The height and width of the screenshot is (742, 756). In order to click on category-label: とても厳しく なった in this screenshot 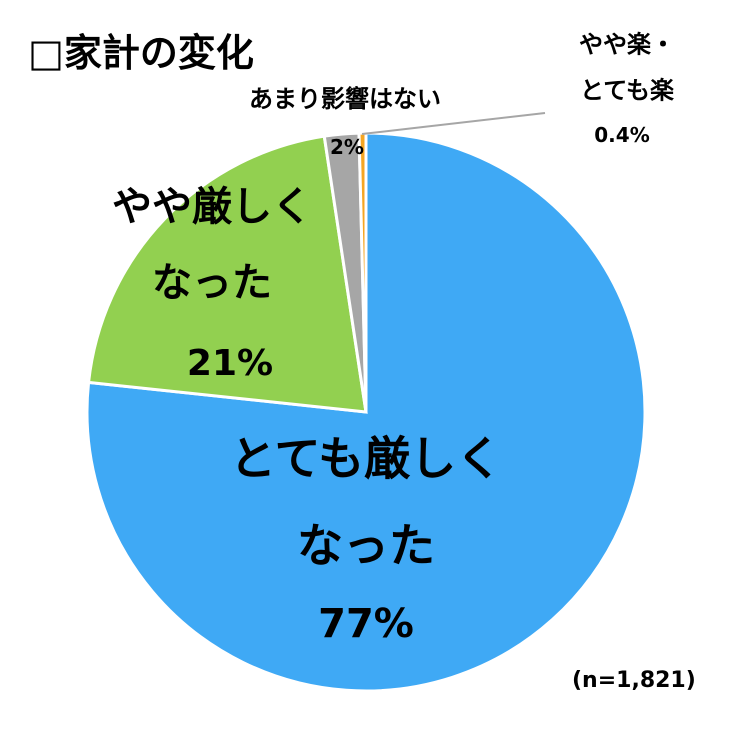, I will do `click(366, 502)`.